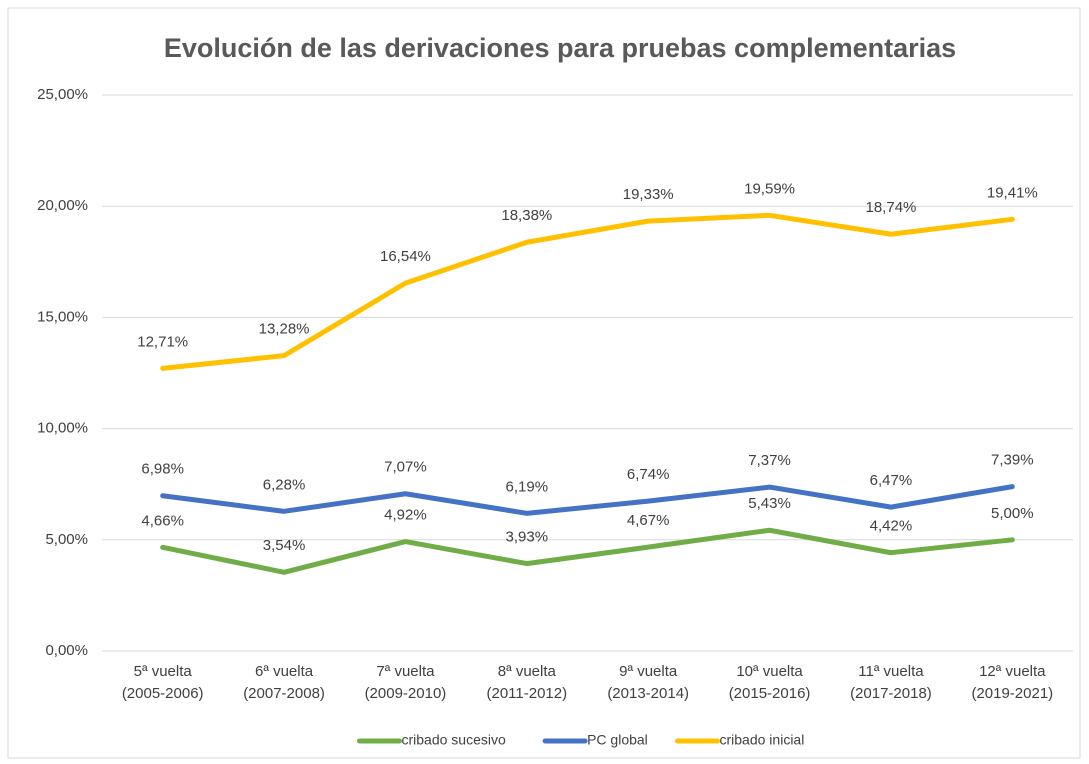 The width and height of the screenshot is (1089, 764). What do you see at coordinates (66, 539) in the screenshot?
I see `y-tick-label: 5,00%` at bounding box center [66, 539].